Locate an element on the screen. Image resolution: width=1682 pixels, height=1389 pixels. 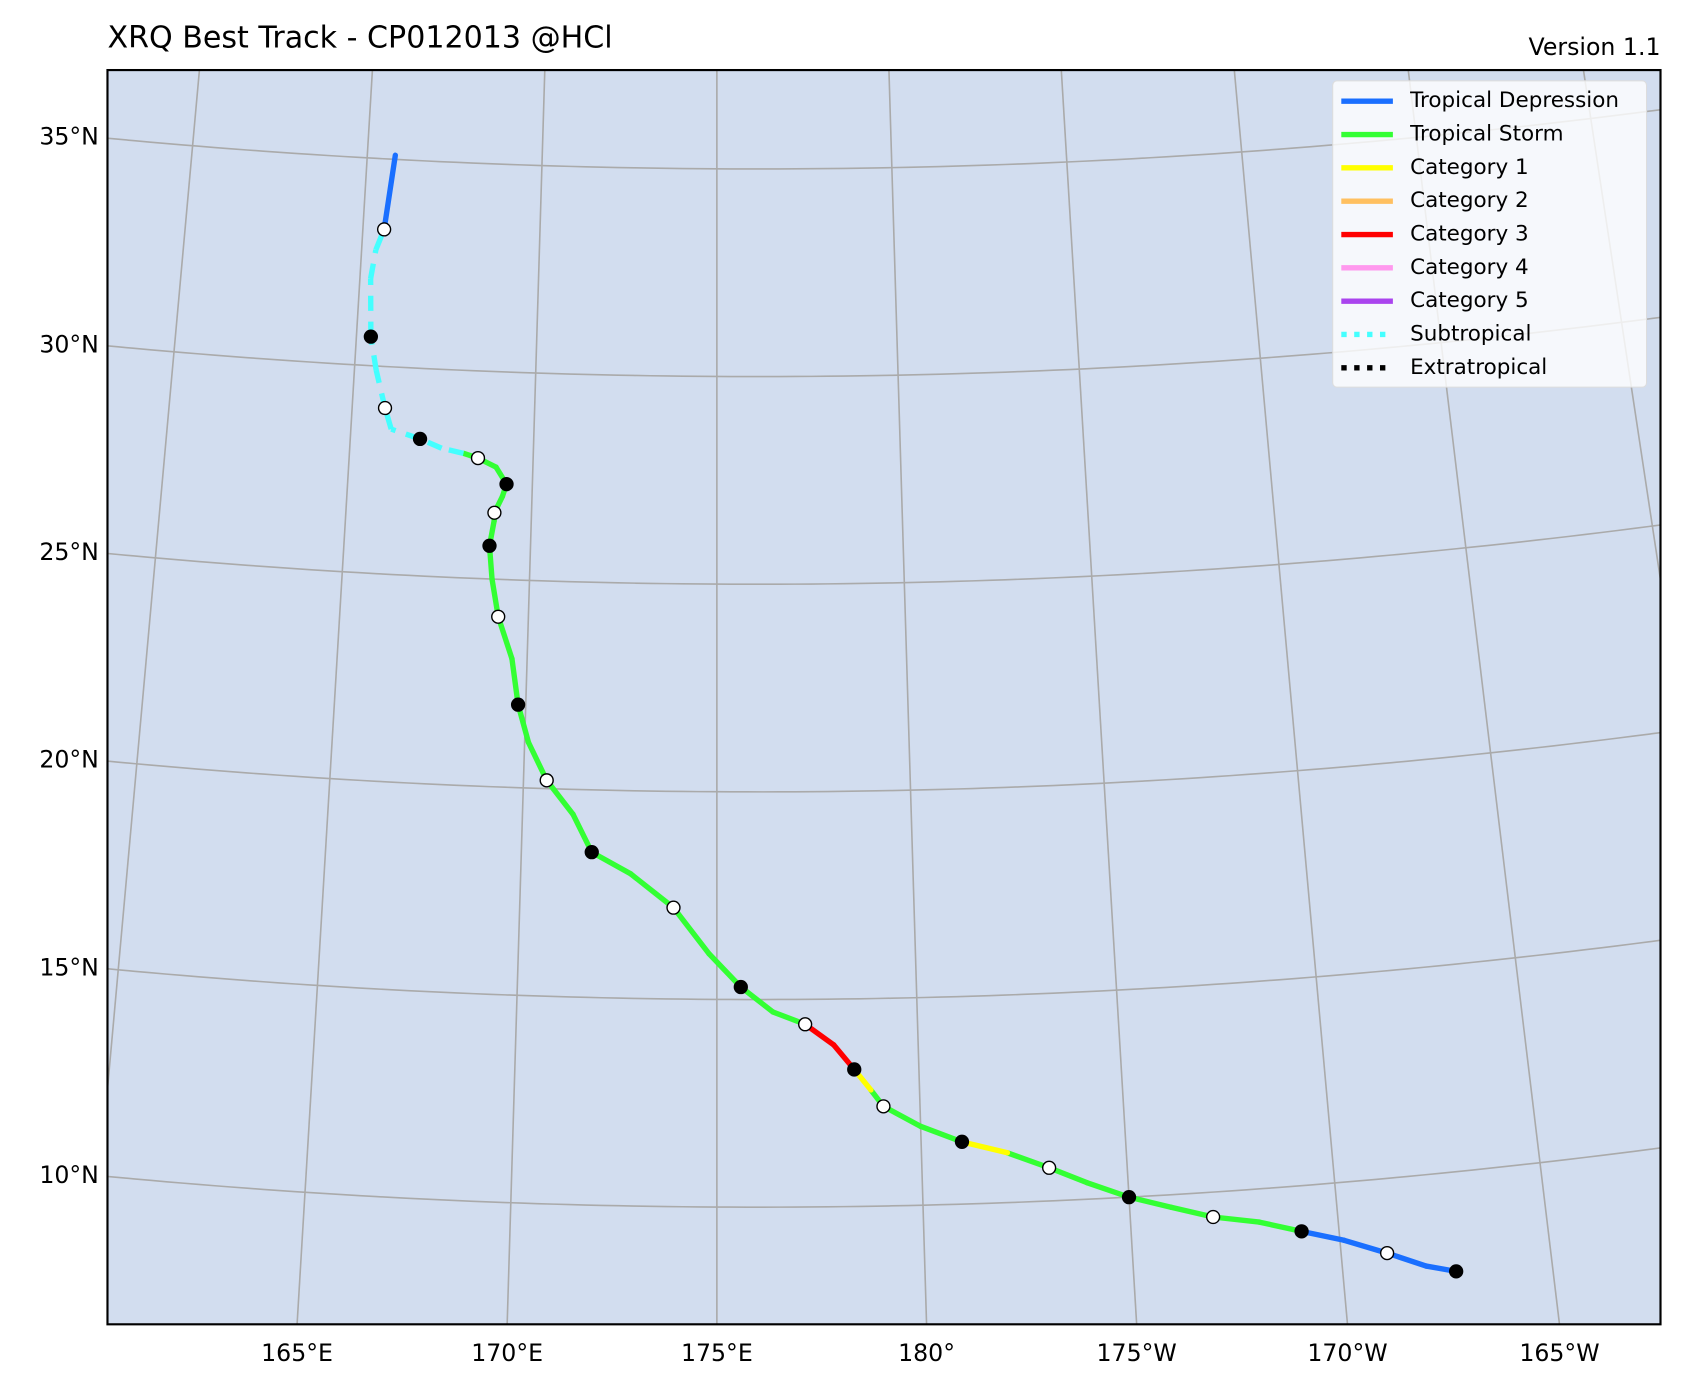
title: XRQ Best Track - CP012013 @HCl is located at coordinates (359, 37).